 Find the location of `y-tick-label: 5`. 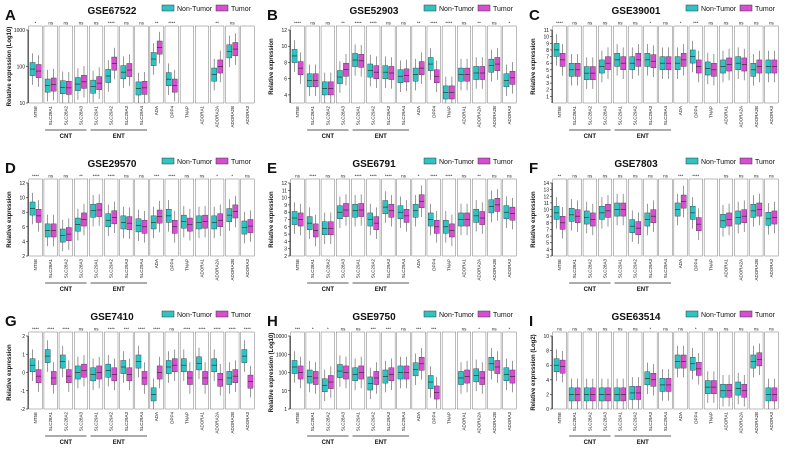

y-tick-label: 5 is located at coordinates (547, 244).